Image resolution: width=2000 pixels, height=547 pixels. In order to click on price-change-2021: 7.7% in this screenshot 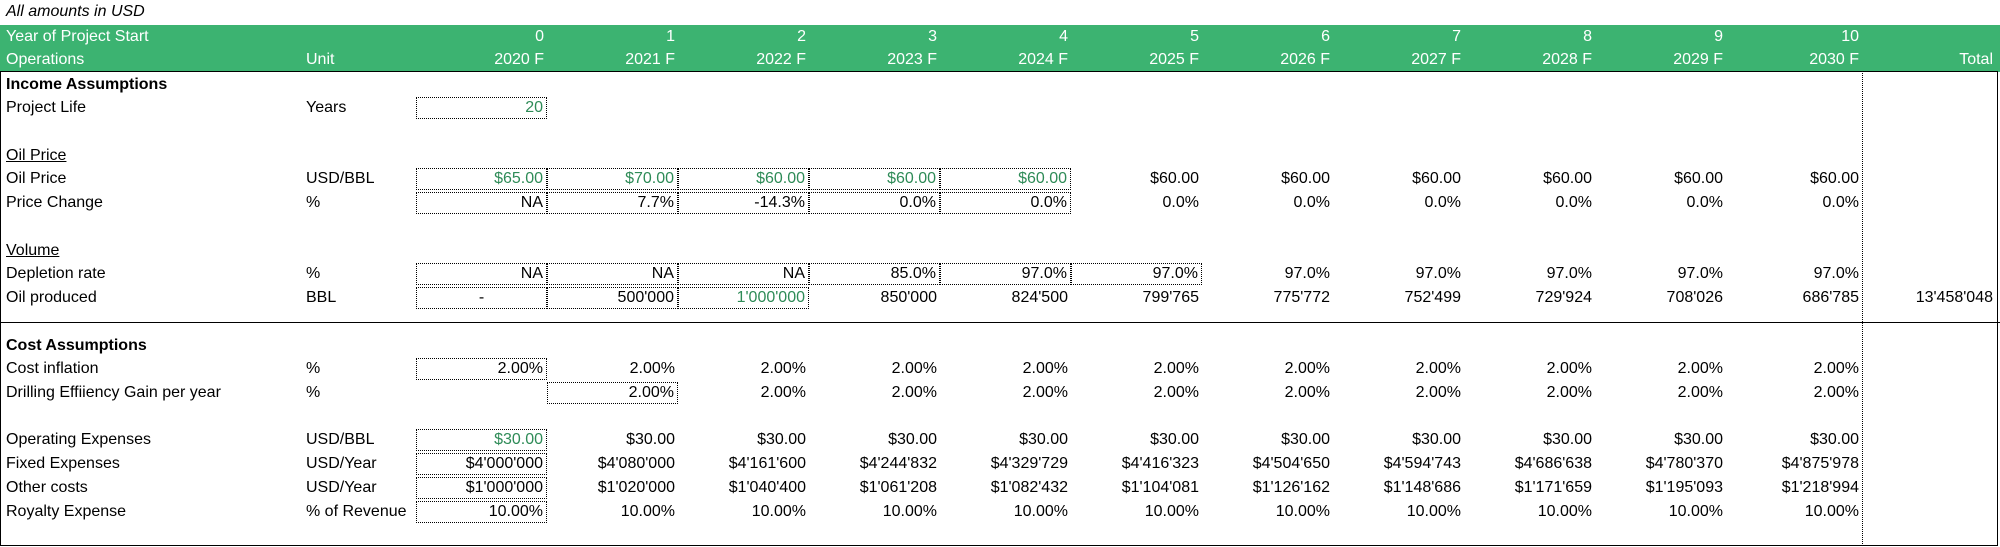, I will do `click(612, 203)`.